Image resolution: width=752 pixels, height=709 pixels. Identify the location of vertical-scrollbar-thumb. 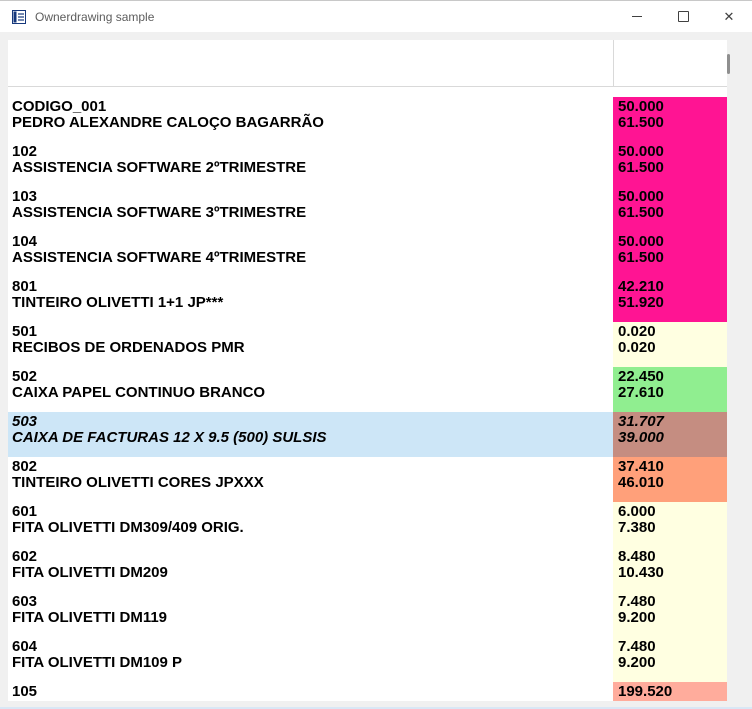
(728, 64).